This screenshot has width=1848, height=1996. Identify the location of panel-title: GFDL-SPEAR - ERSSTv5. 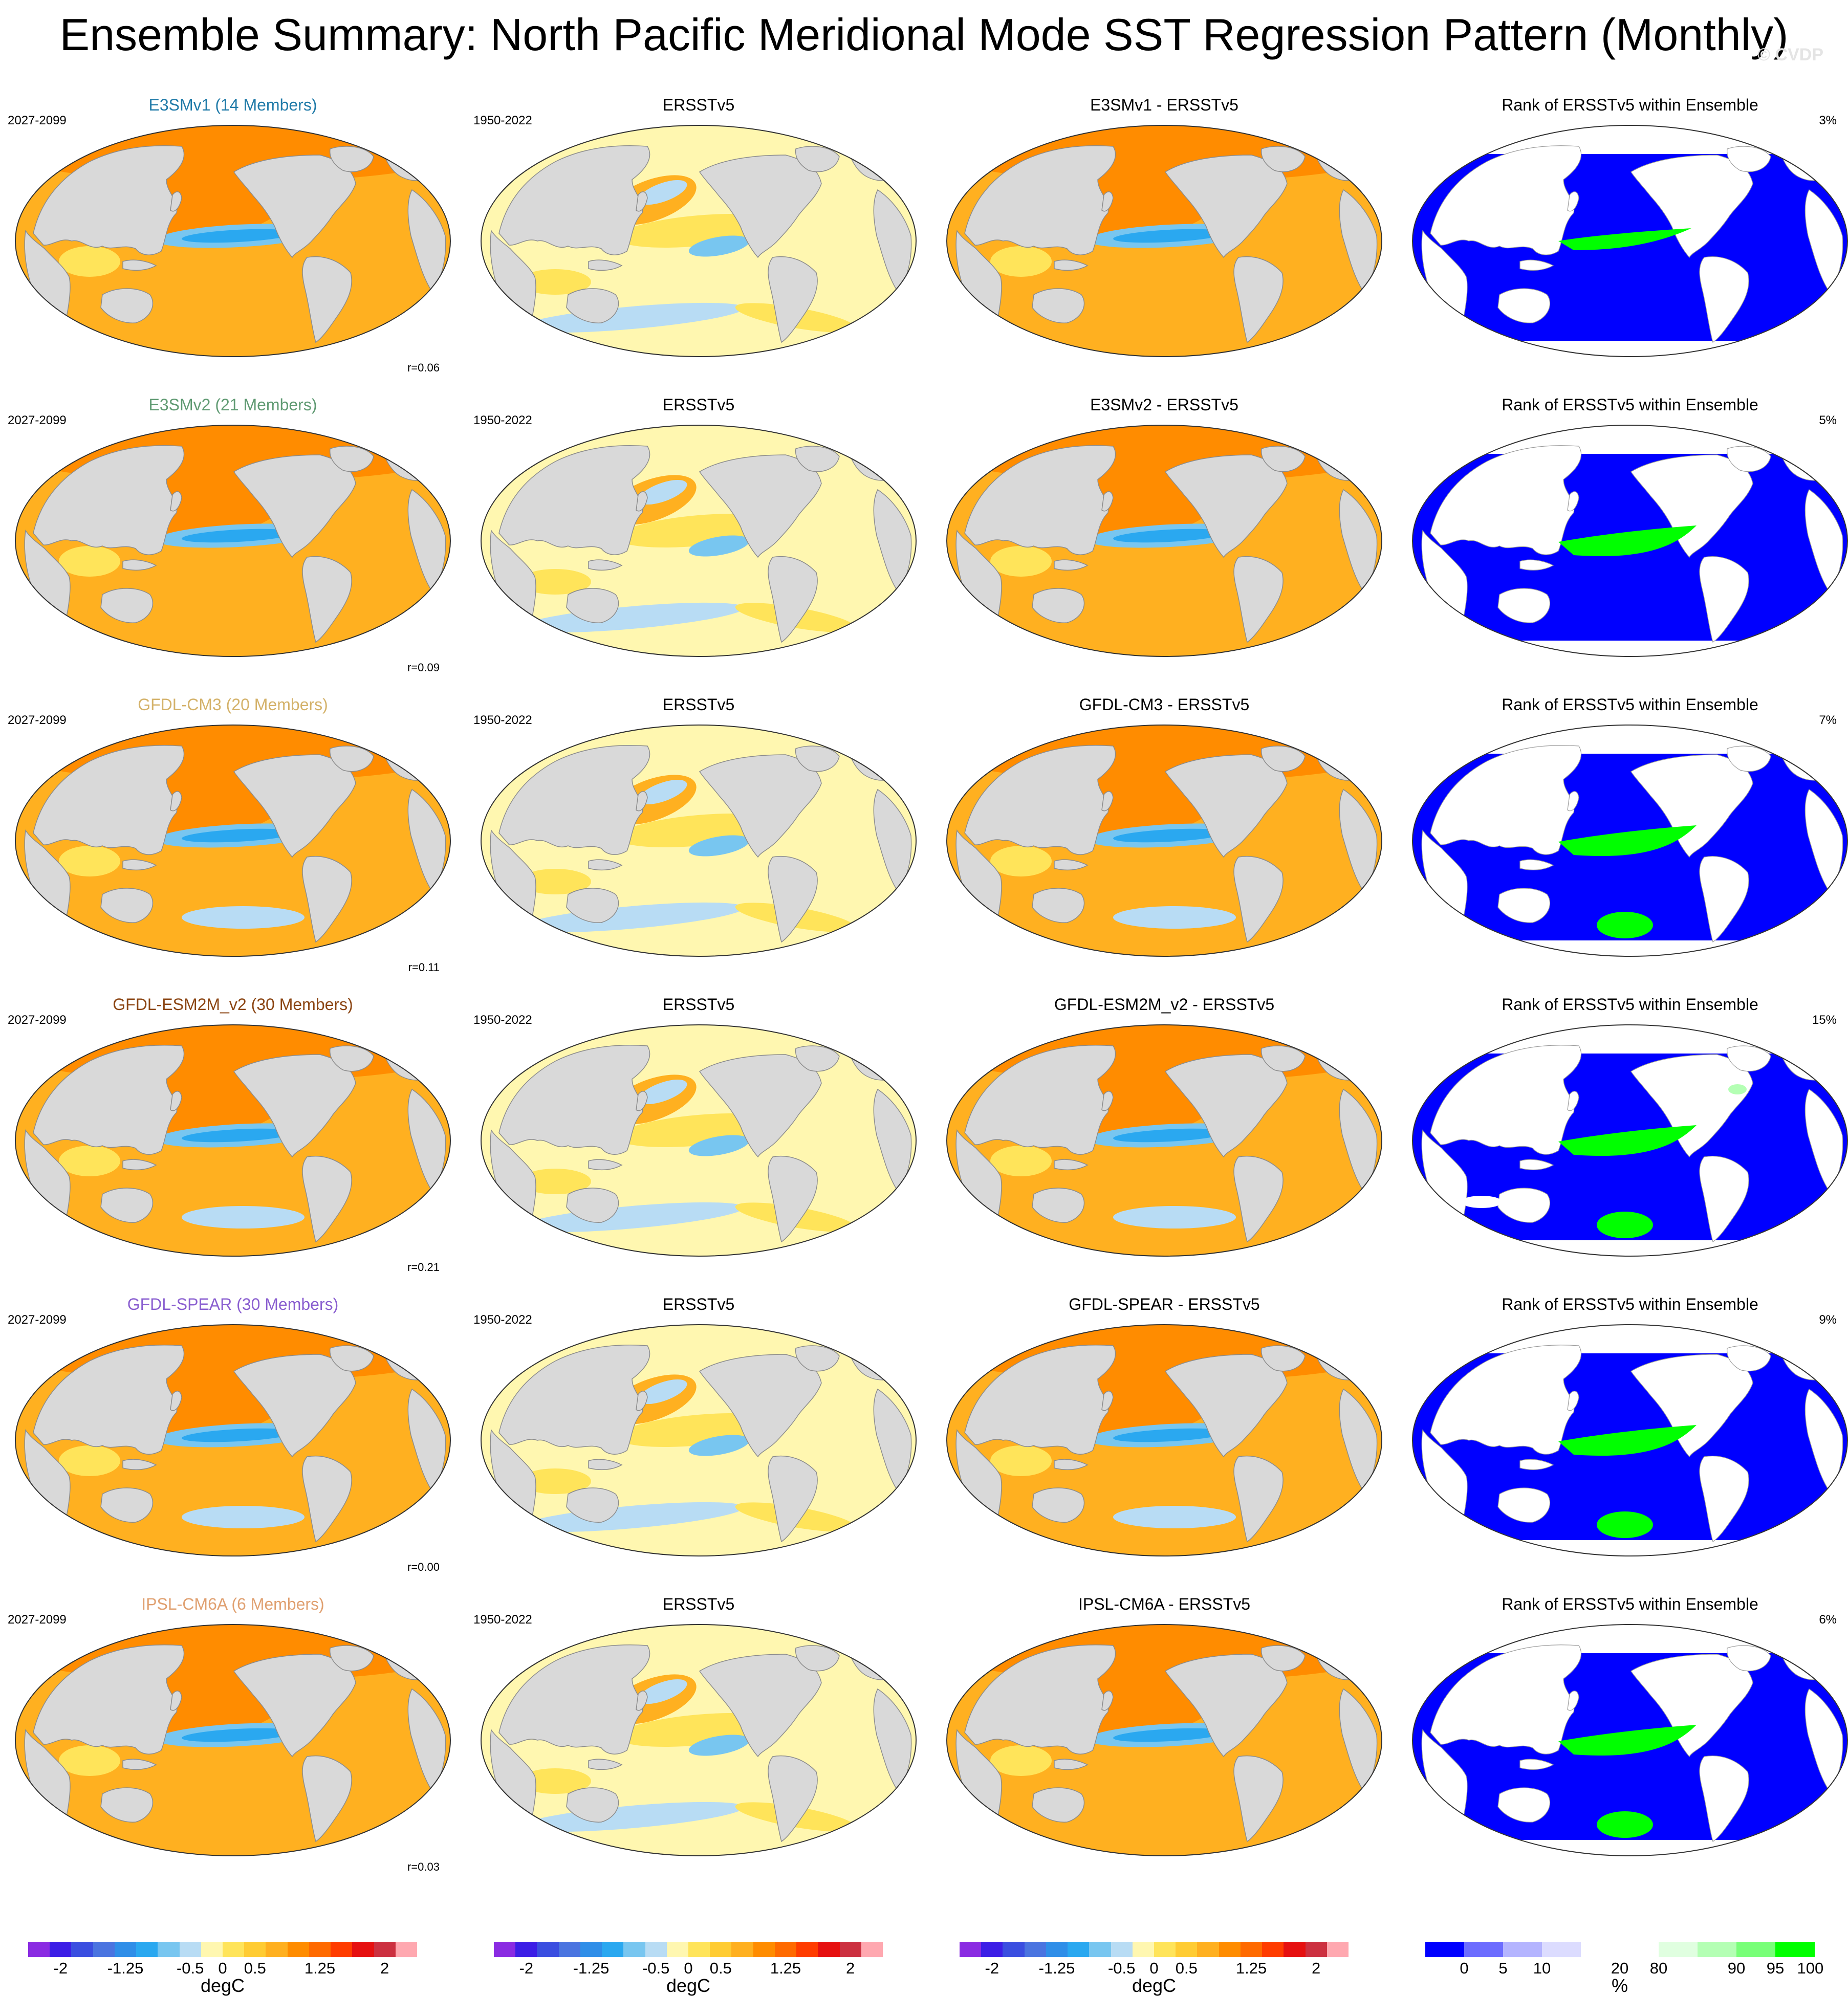
(1164, 1304).